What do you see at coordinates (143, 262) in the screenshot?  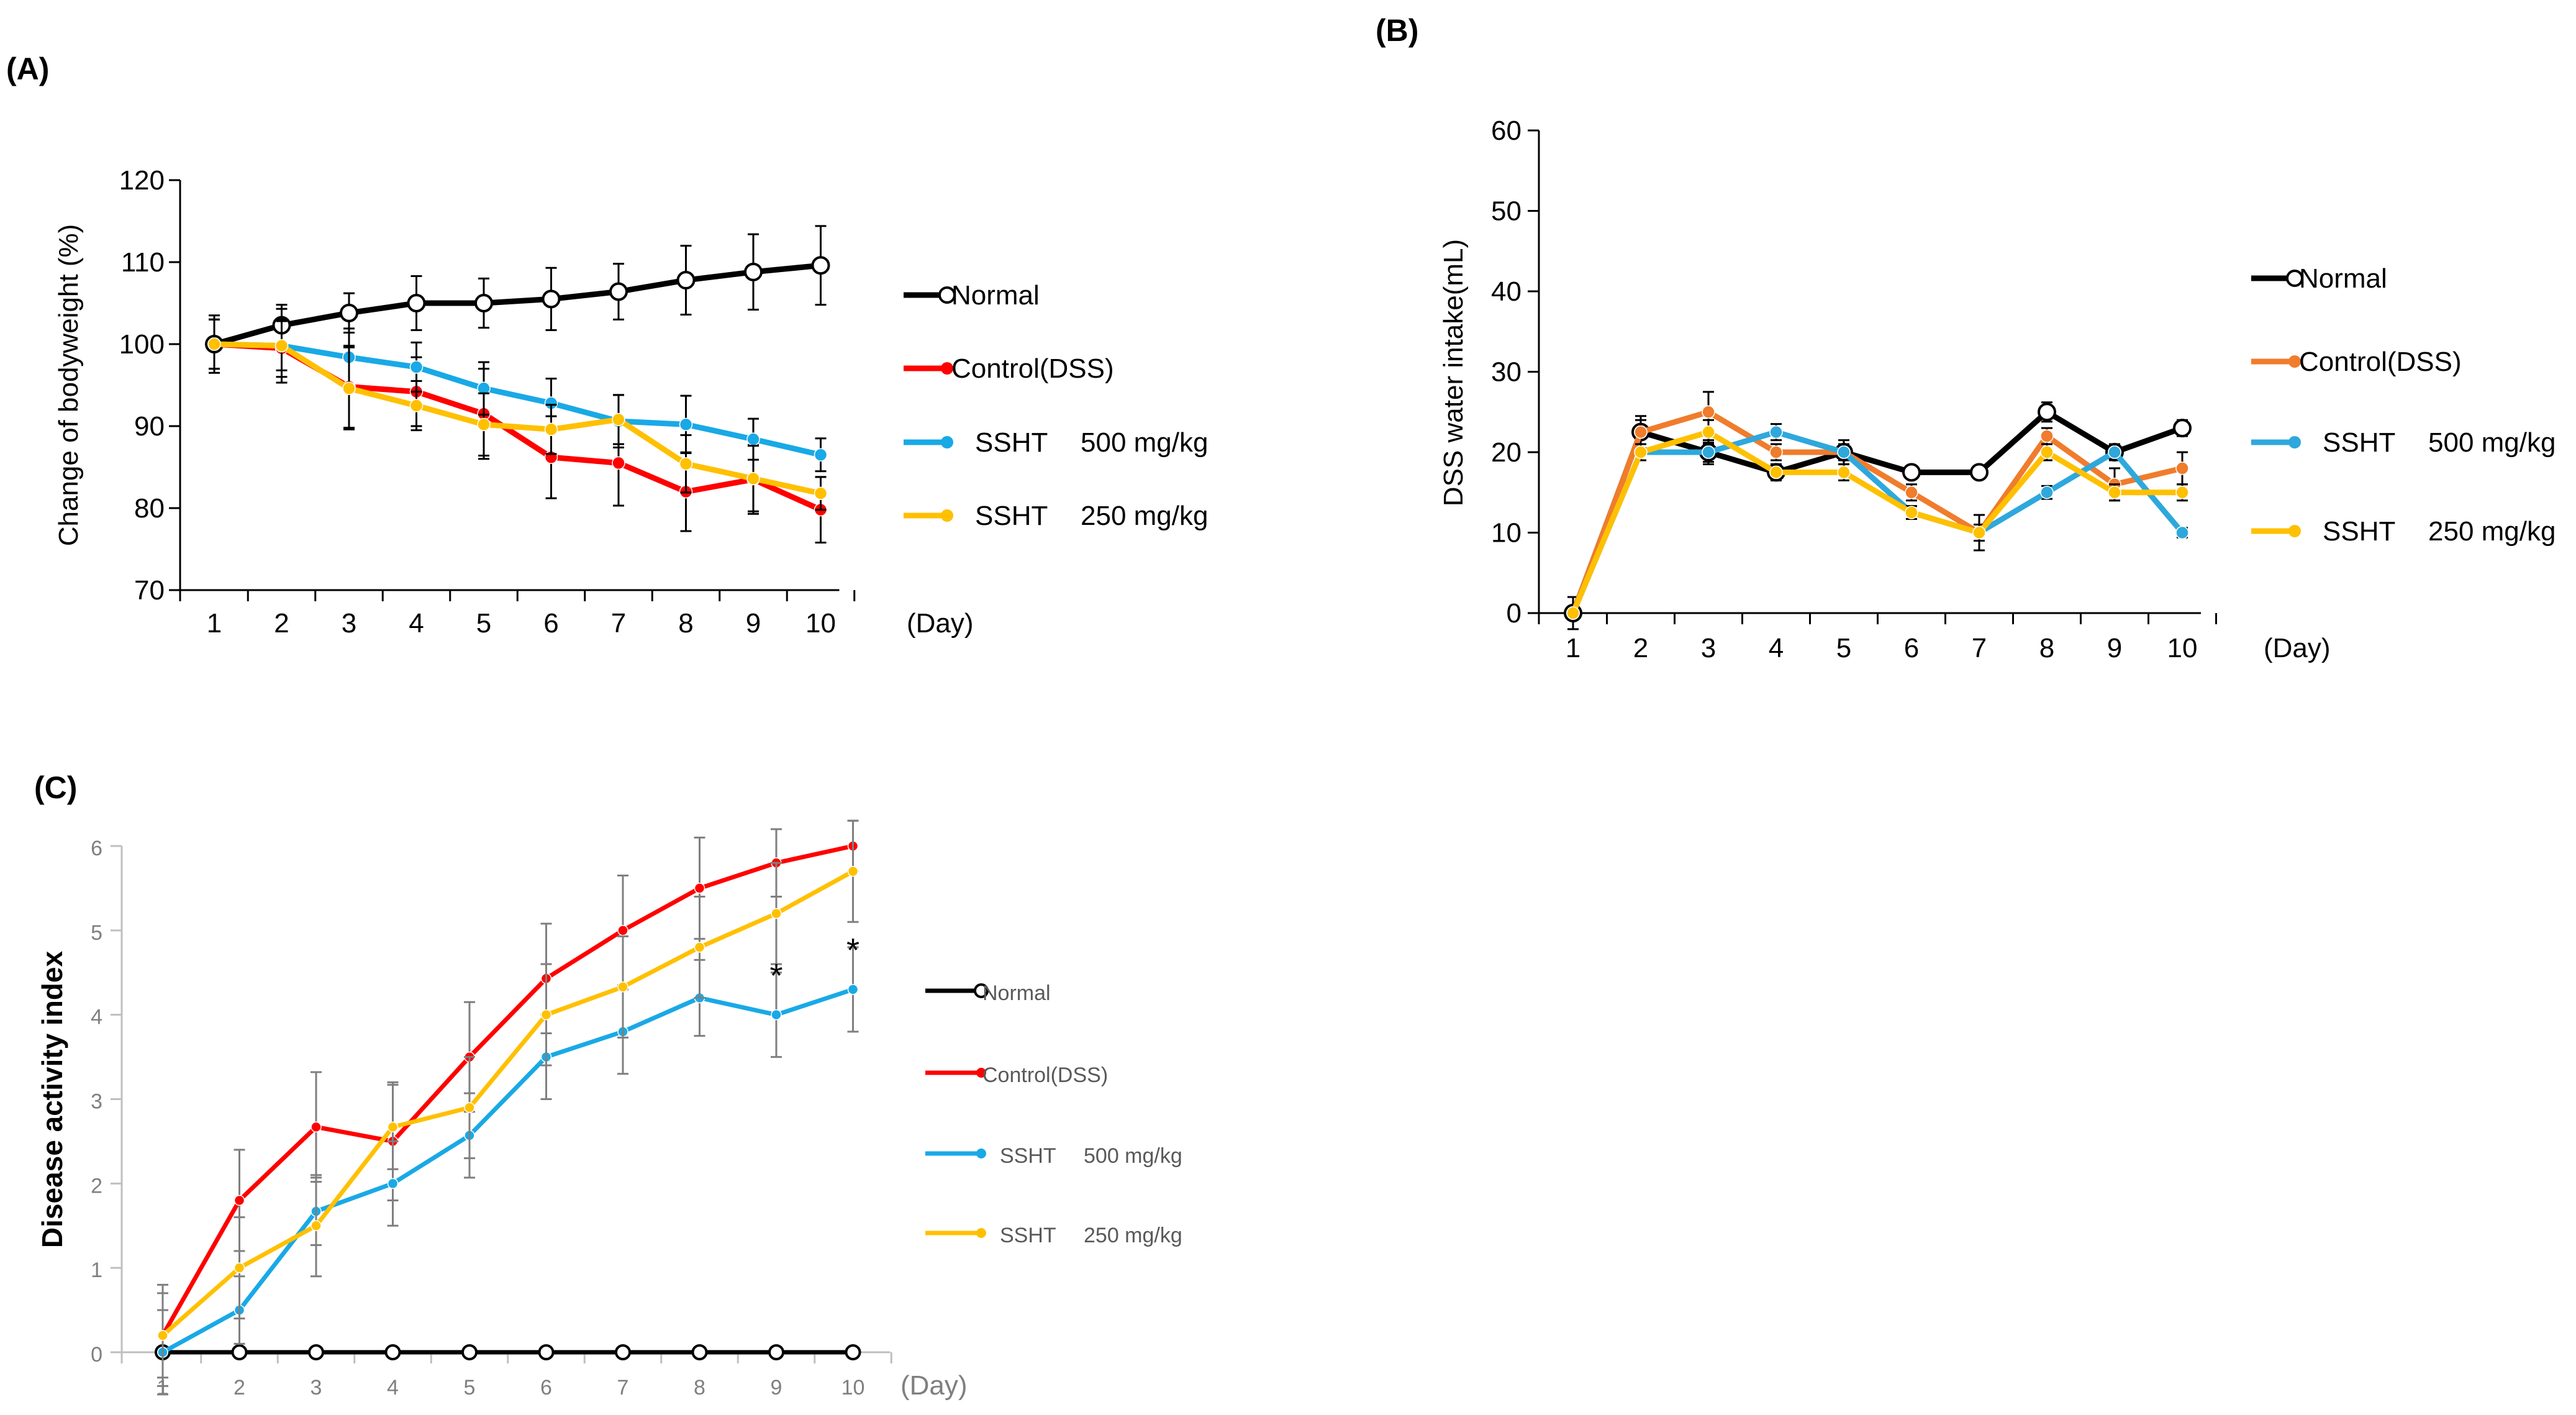 I see `y-tick-label: 110` at bounding box center [143, 262].